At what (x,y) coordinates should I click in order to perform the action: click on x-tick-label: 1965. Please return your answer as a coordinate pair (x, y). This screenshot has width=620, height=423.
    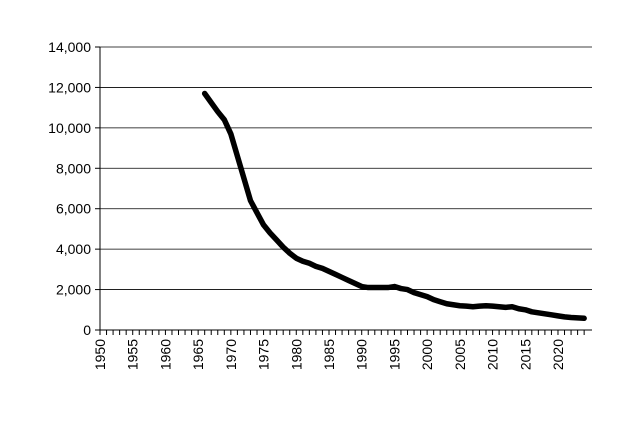
    Looking at the image, I should click on (198, 354).